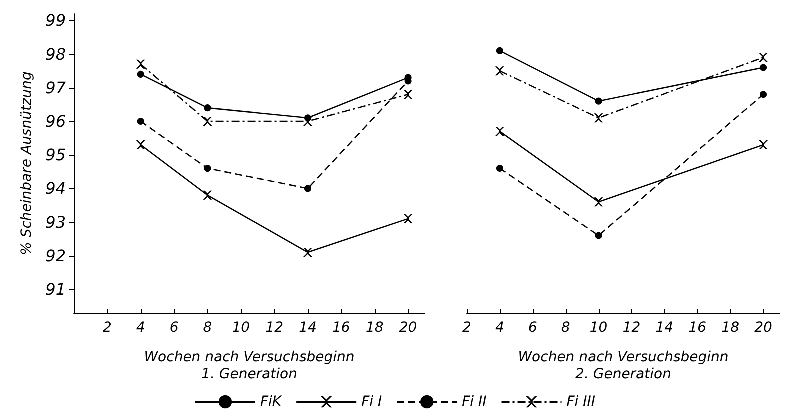  Describe the element at coordinates (56, 188) in the screenshot. I see `y-tick-label: 94` at that location.